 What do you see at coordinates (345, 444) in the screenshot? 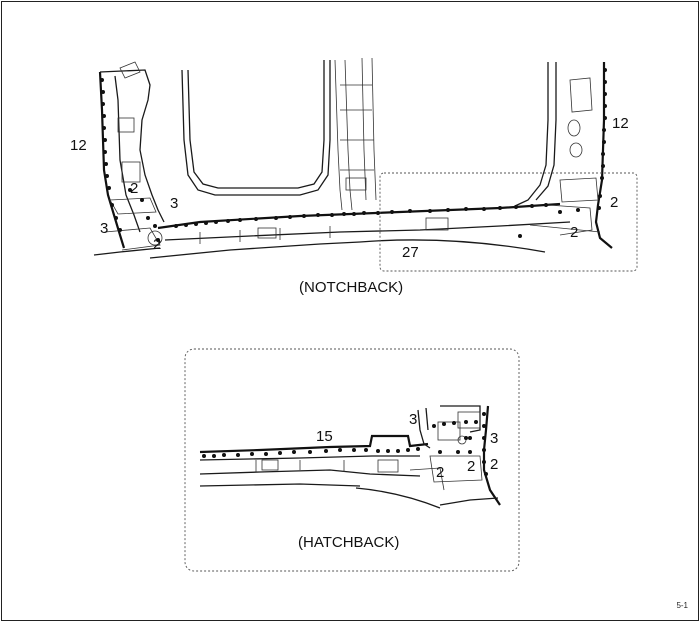
I see `hatchback-weld-dots` at bounding box center [345, 444].